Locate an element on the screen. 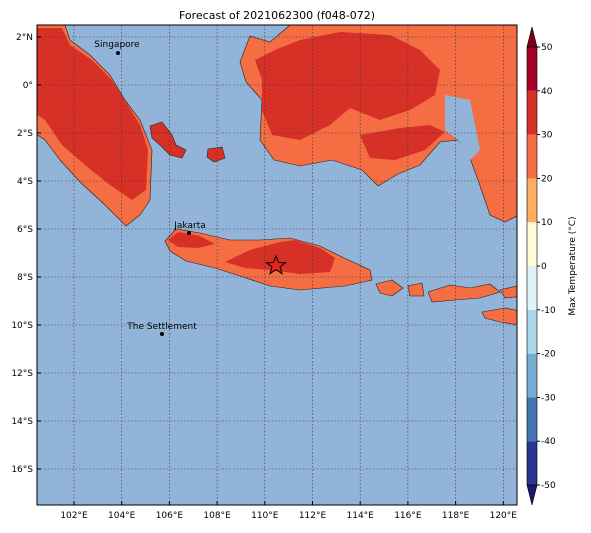 The image size is (591, 533). lon-tick-label: 110°E is located at coordinates (265, 516).